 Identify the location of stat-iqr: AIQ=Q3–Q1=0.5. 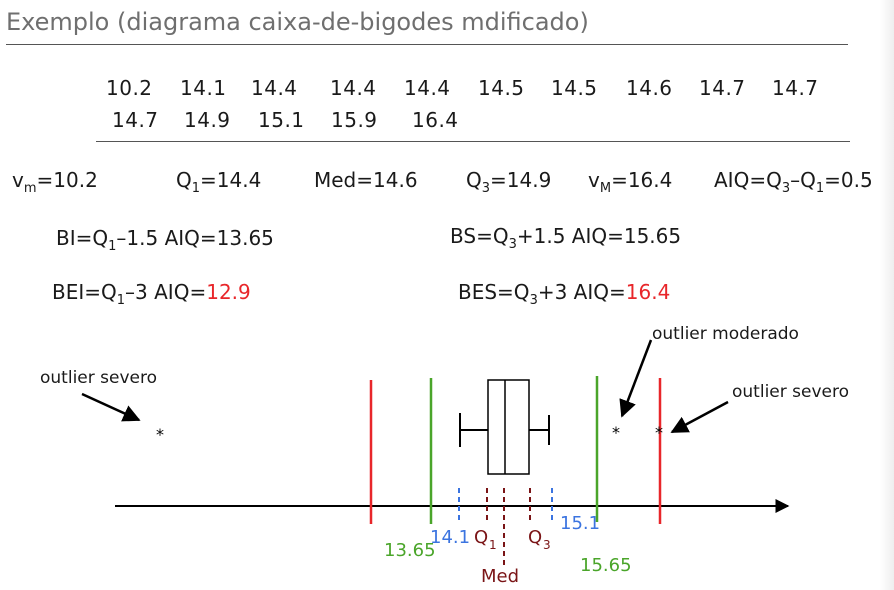
(793, 182).